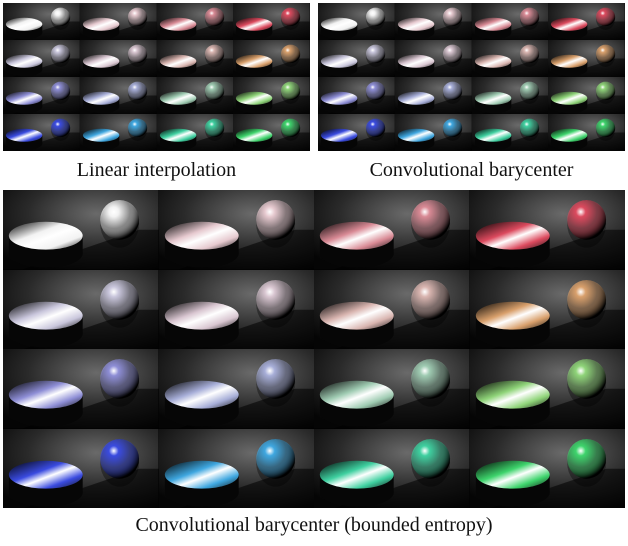  Describe the element at coordinates (471, 170) in the screenshot. I see `convolutional-barycenter-caption: Convolutional barycenter` at that location.